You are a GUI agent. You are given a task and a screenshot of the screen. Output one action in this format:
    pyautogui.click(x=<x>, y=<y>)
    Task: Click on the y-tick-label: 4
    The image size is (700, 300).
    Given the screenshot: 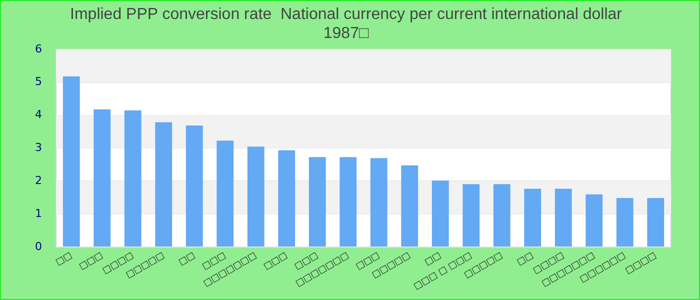 What is the action you would take?
    pyautogui.click(x=38, y=115)
    